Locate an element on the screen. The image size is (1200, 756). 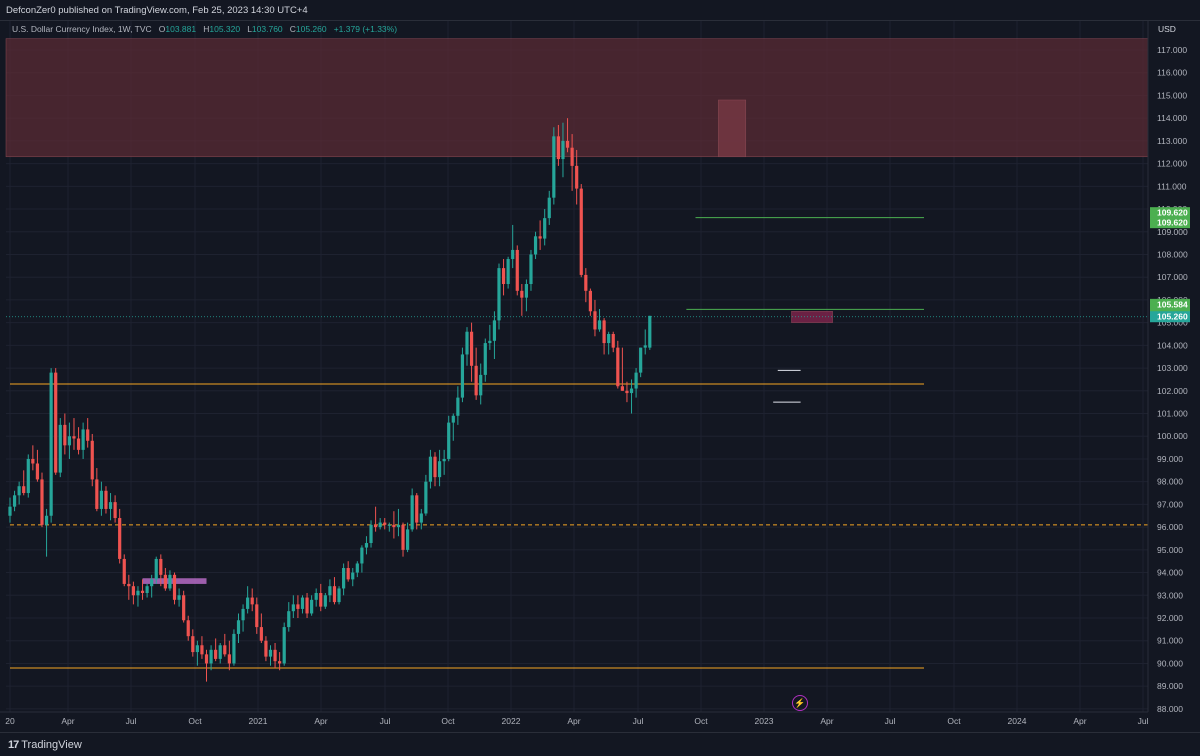
y-tick-label: 112.000 is located at coordinates (1172, 164).